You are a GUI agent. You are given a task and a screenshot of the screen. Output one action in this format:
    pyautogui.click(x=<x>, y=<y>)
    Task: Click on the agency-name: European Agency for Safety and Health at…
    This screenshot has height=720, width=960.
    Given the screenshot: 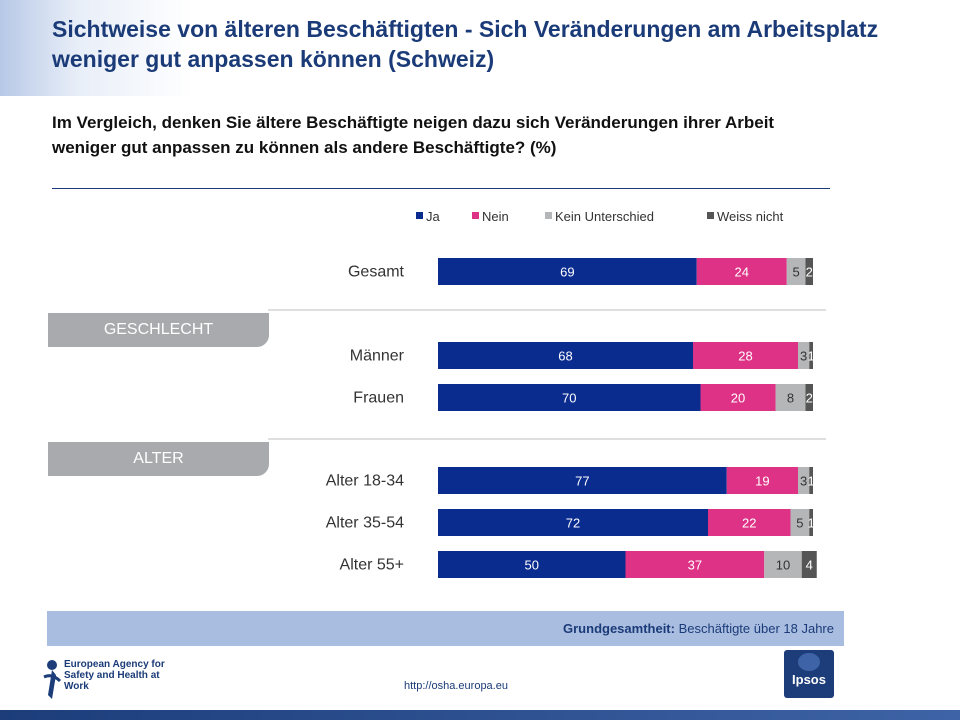 What is the action you would take?
    pyautogui.click(x=114, y=675)
    